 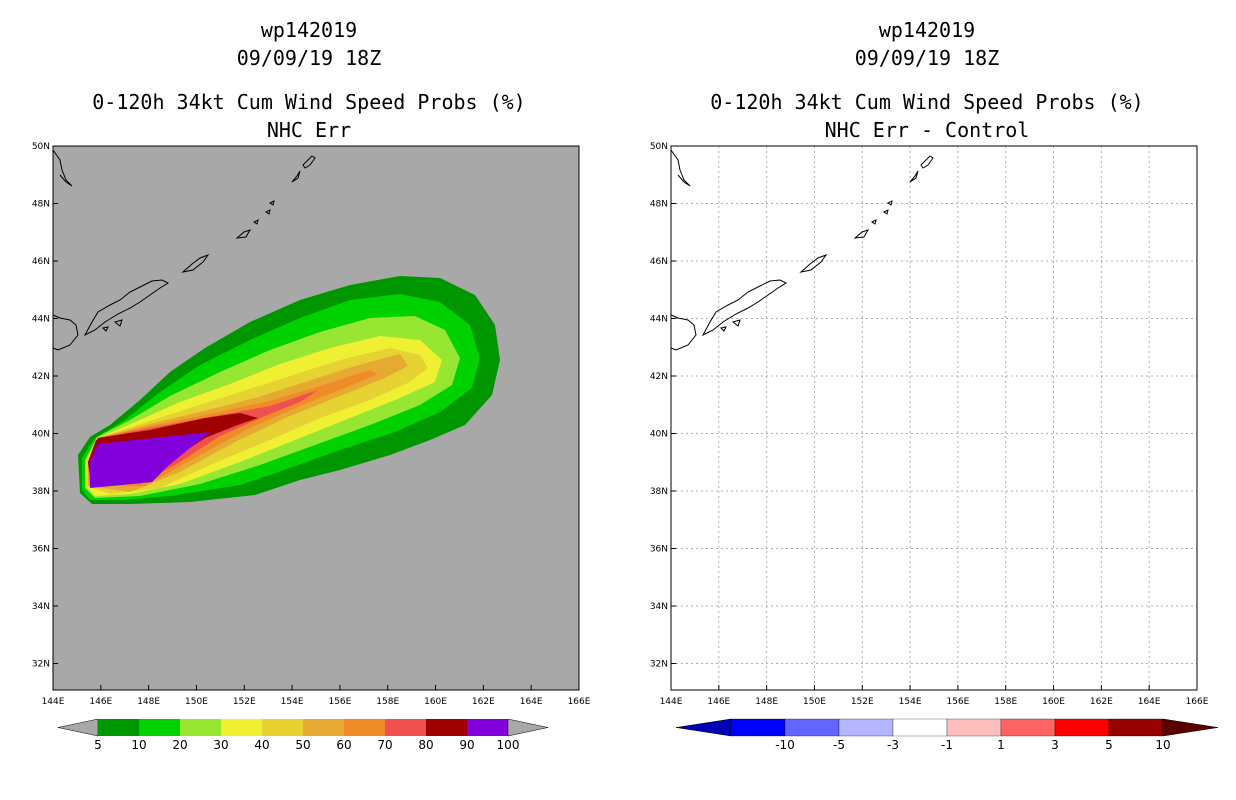 I want to click on colorbar-label: 100, so click(x=508, y=745).